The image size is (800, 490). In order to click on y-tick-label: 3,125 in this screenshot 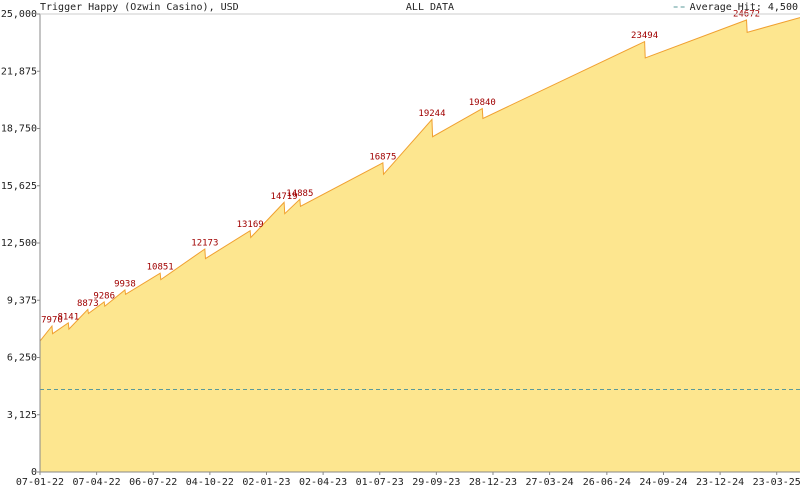, I will do `click(22, 415)`.